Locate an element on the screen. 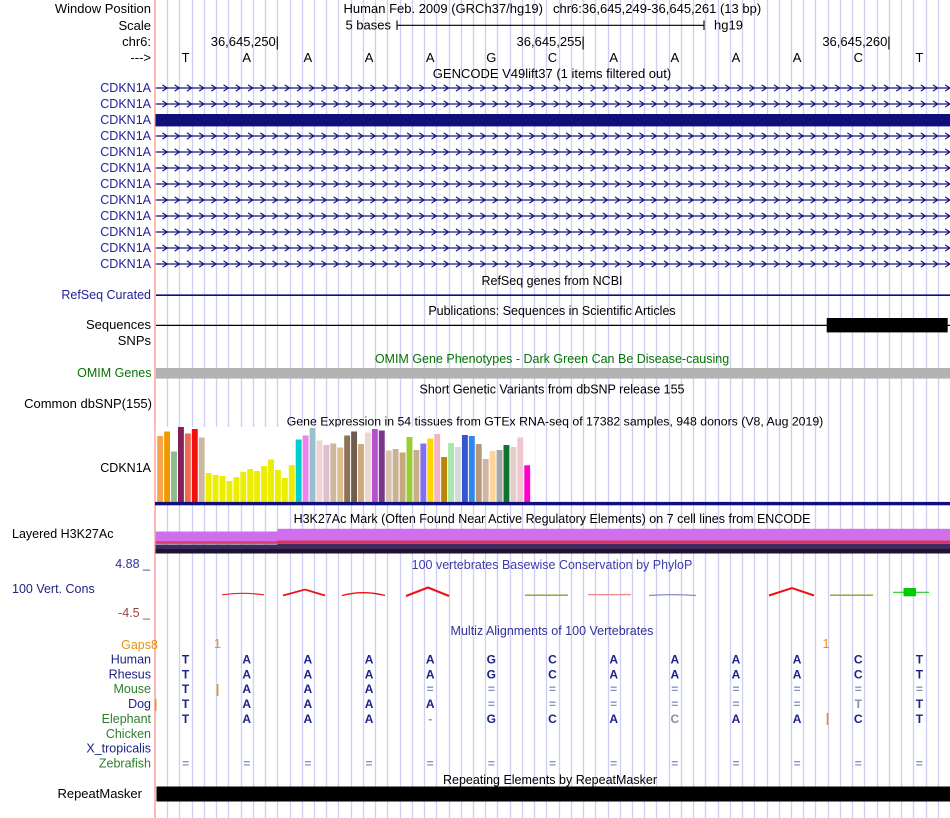 The height and width of the screenshot is (818, 950). svg-text: Dog is located at coordinates (139, 704).